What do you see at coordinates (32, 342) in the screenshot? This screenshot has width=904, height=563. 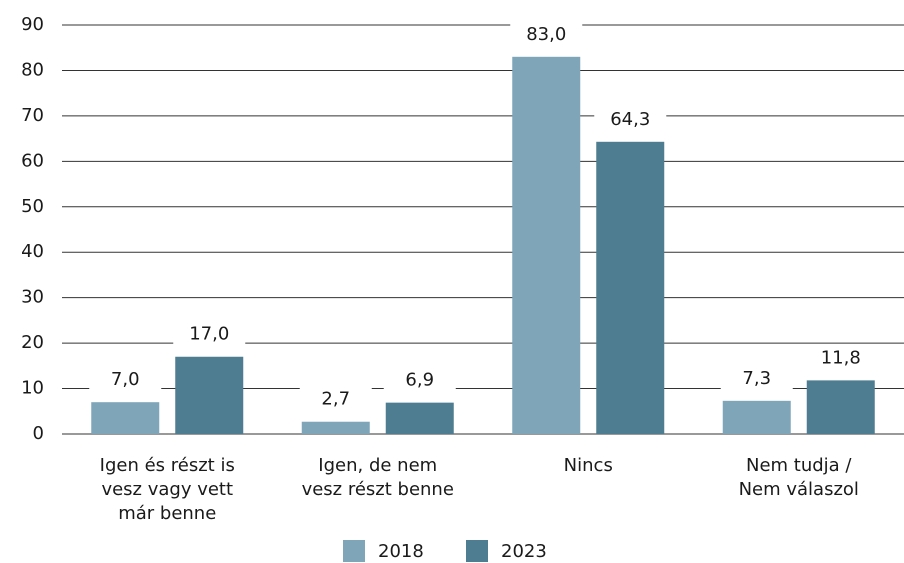 I see `y-tick-label: 20` at bounding box center [32, 342].